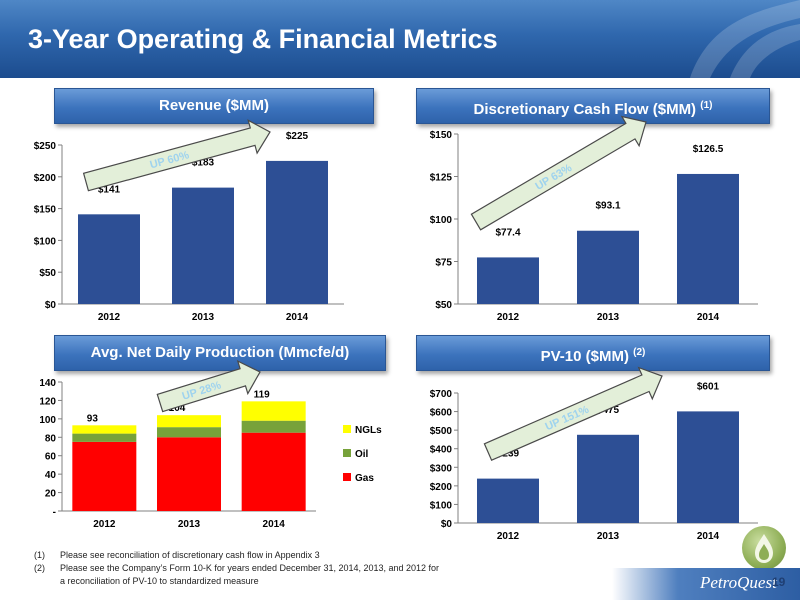  What do you see at coordinates (203, 317) in the screenshot?
I see `revenue-x-tick-label: 2013` at bounding box center [203, 317].